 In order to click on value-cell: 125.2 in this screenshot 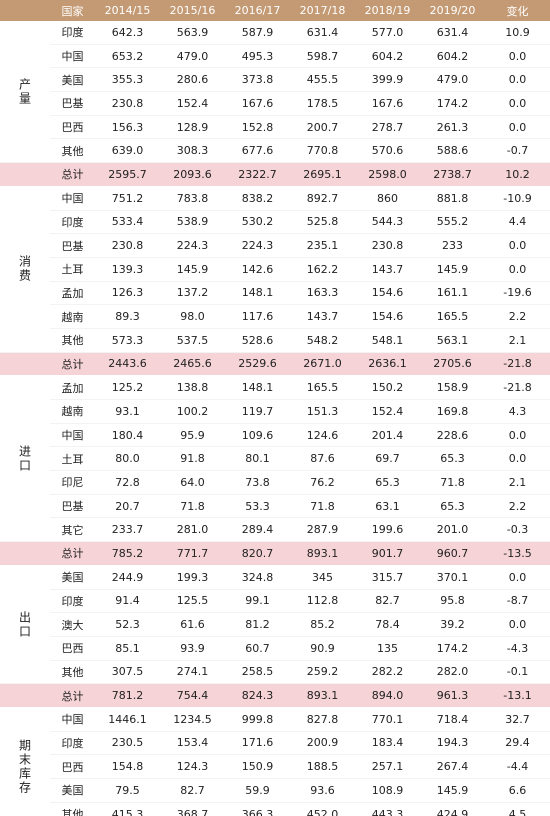, I will do `click(127, 387)`.